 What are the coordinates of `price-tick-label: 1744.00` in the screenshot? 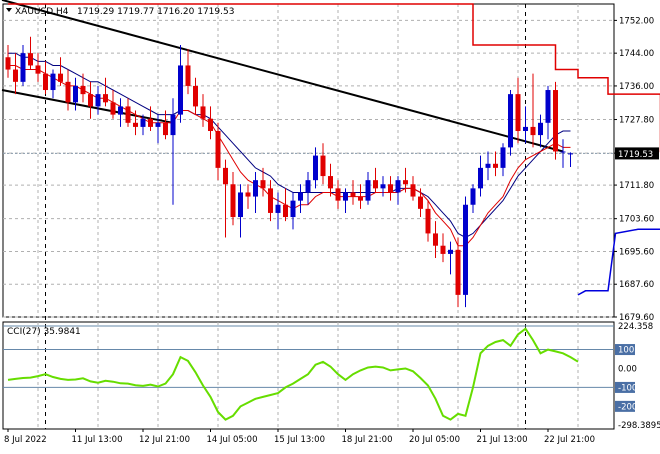 It's located at (636, 54).